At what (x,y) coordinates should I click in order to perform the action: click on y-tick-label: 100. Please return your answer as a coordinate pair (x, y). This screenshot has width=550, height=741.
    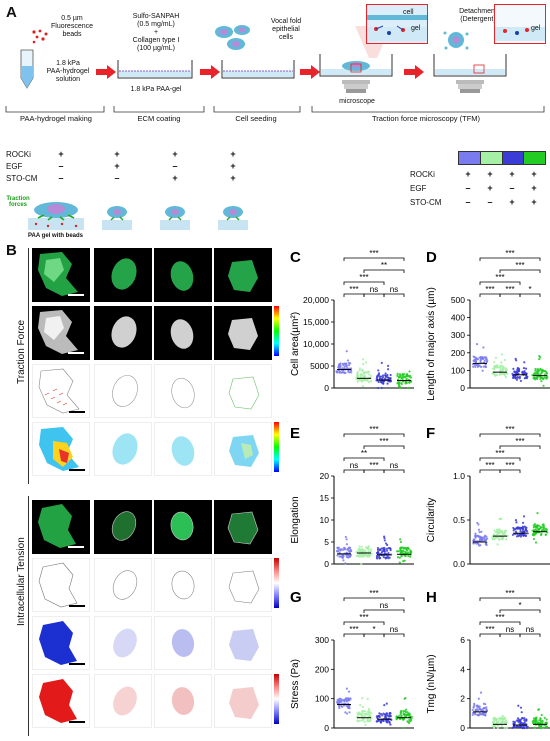
    Looking at the image, I should click on (458, 370).